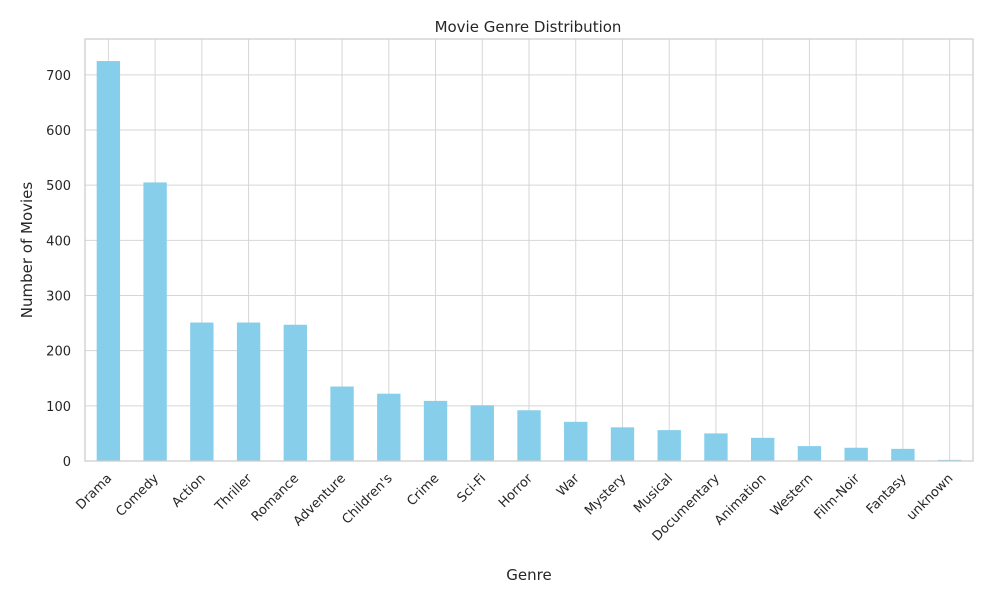 The width and height of the screenshot is (1000, 600). Describe the element at coordinates (58, 186) in the screenshot. I see `y-tick-label: 500` at that location.